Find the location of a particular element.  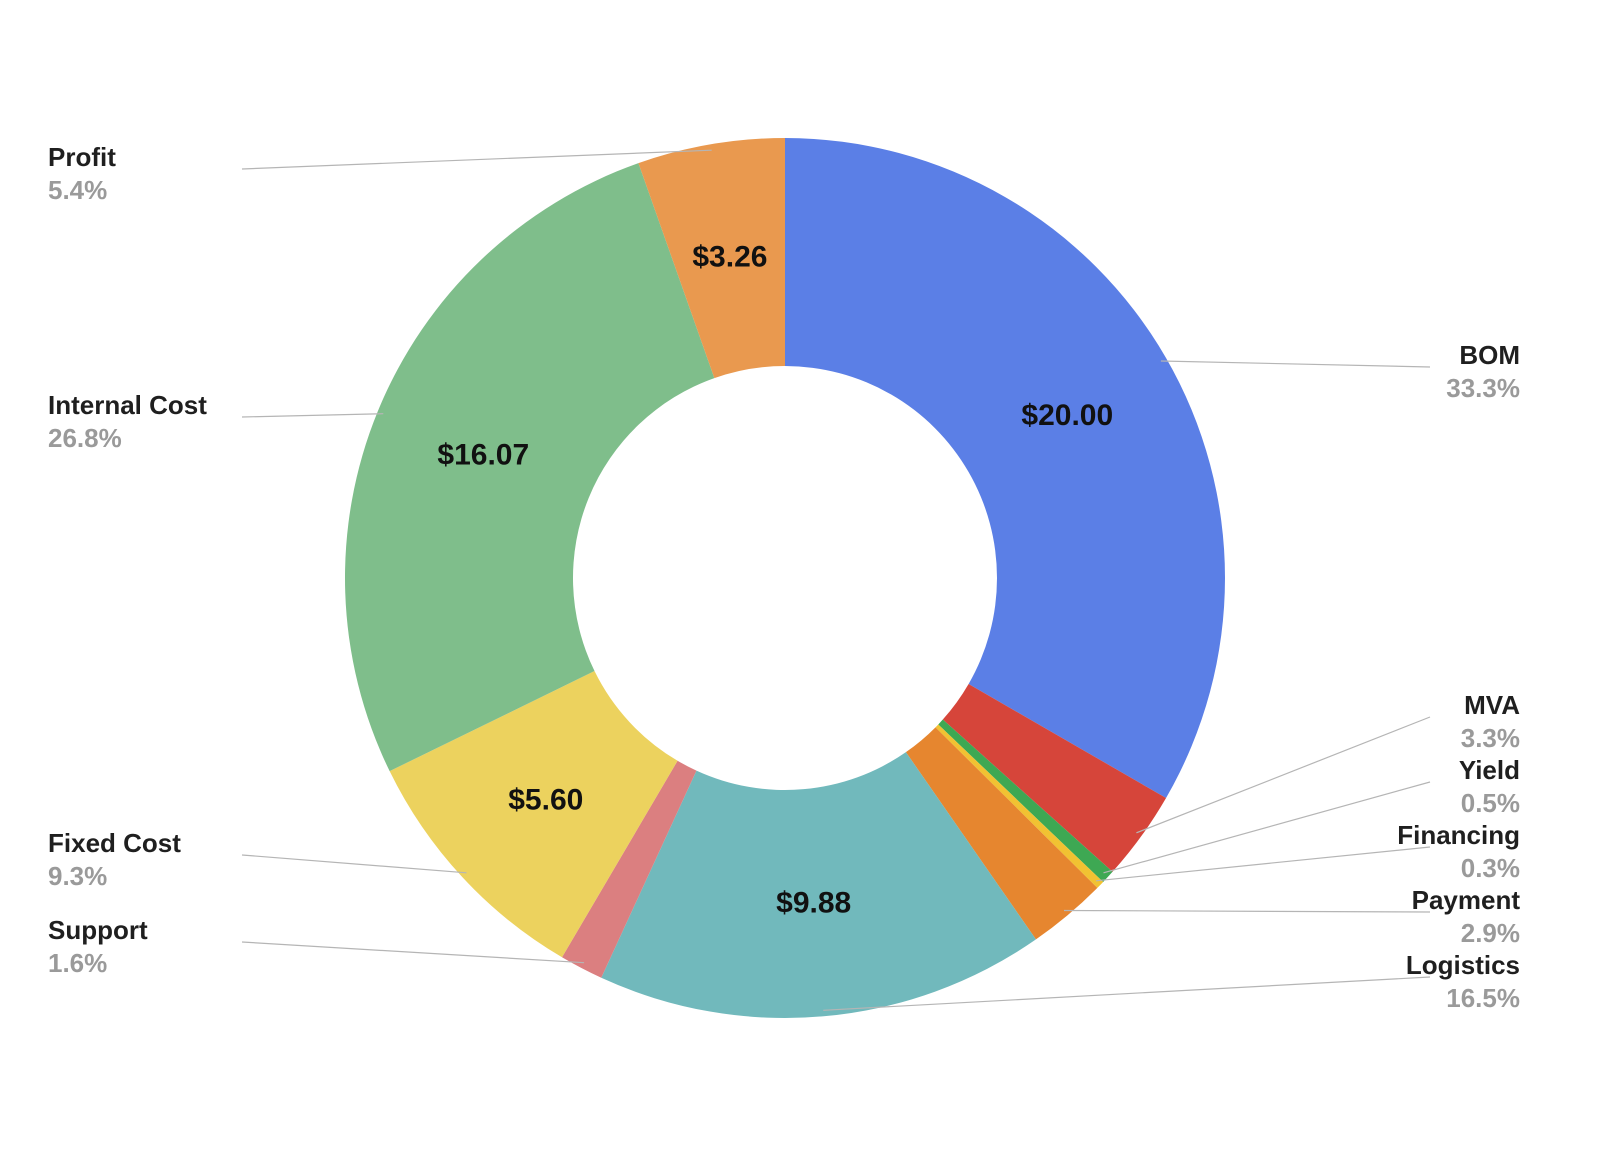

leader-line-bom is located at coordinates (1295, 364).